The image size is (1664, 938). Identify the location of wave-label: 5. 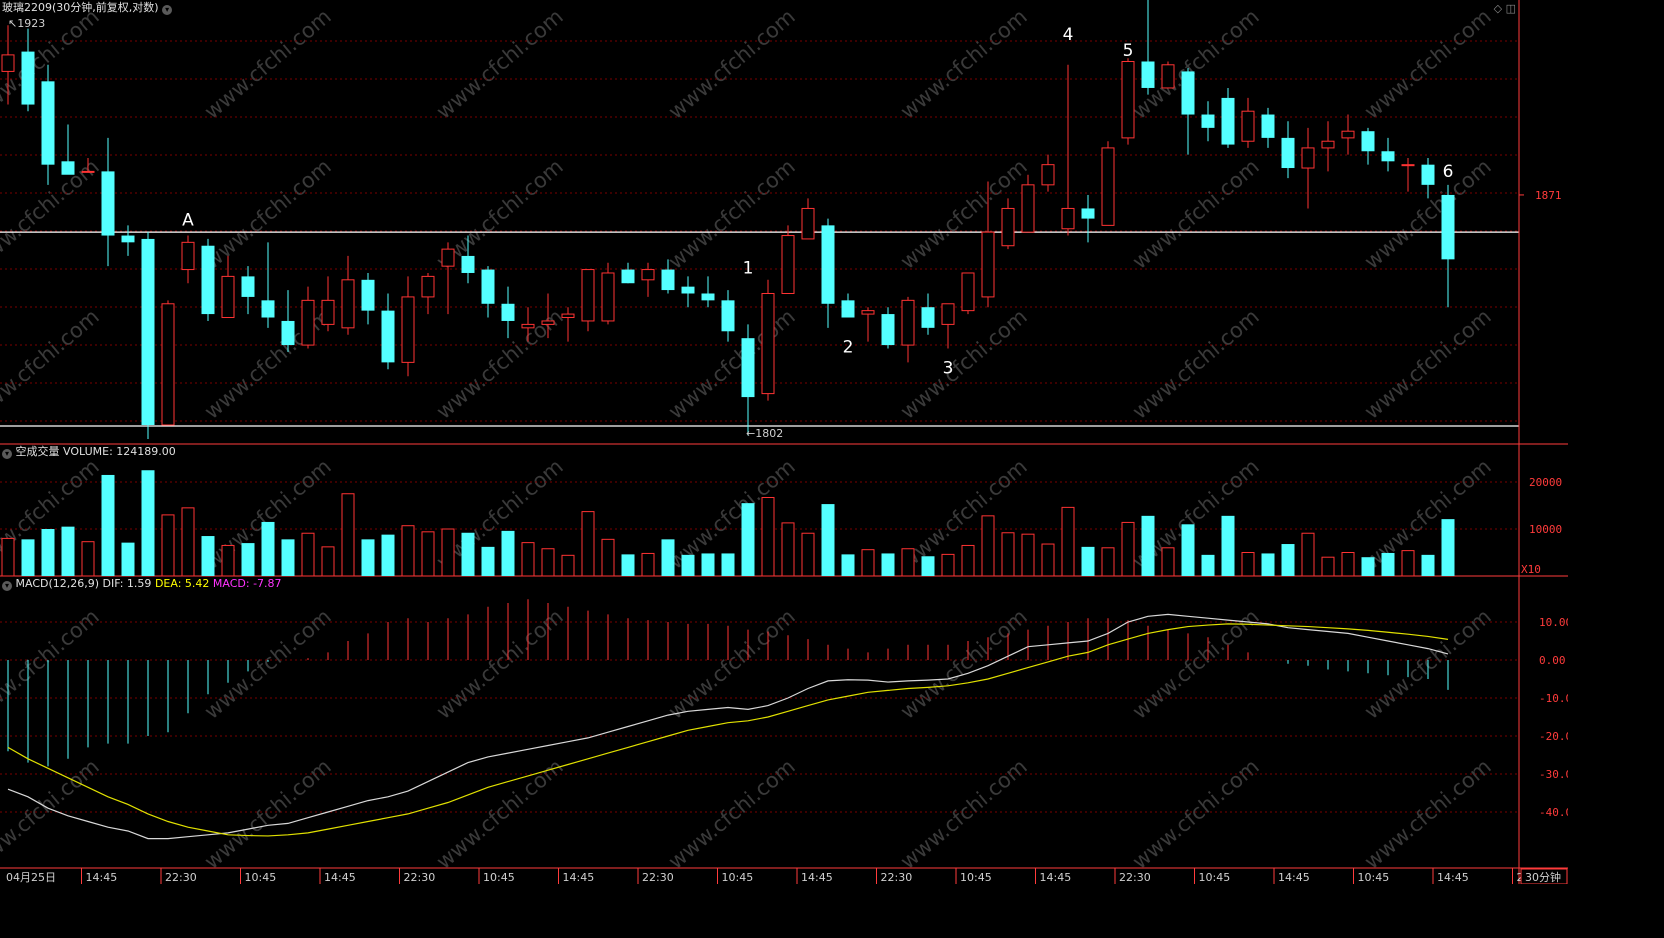
(1128, 51).